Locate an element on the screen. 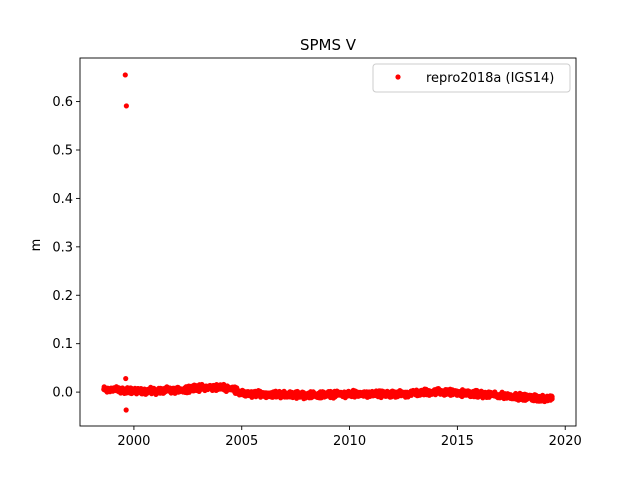  legend-label: repro2018a (IGS14) is located at coordinates (490, 78).